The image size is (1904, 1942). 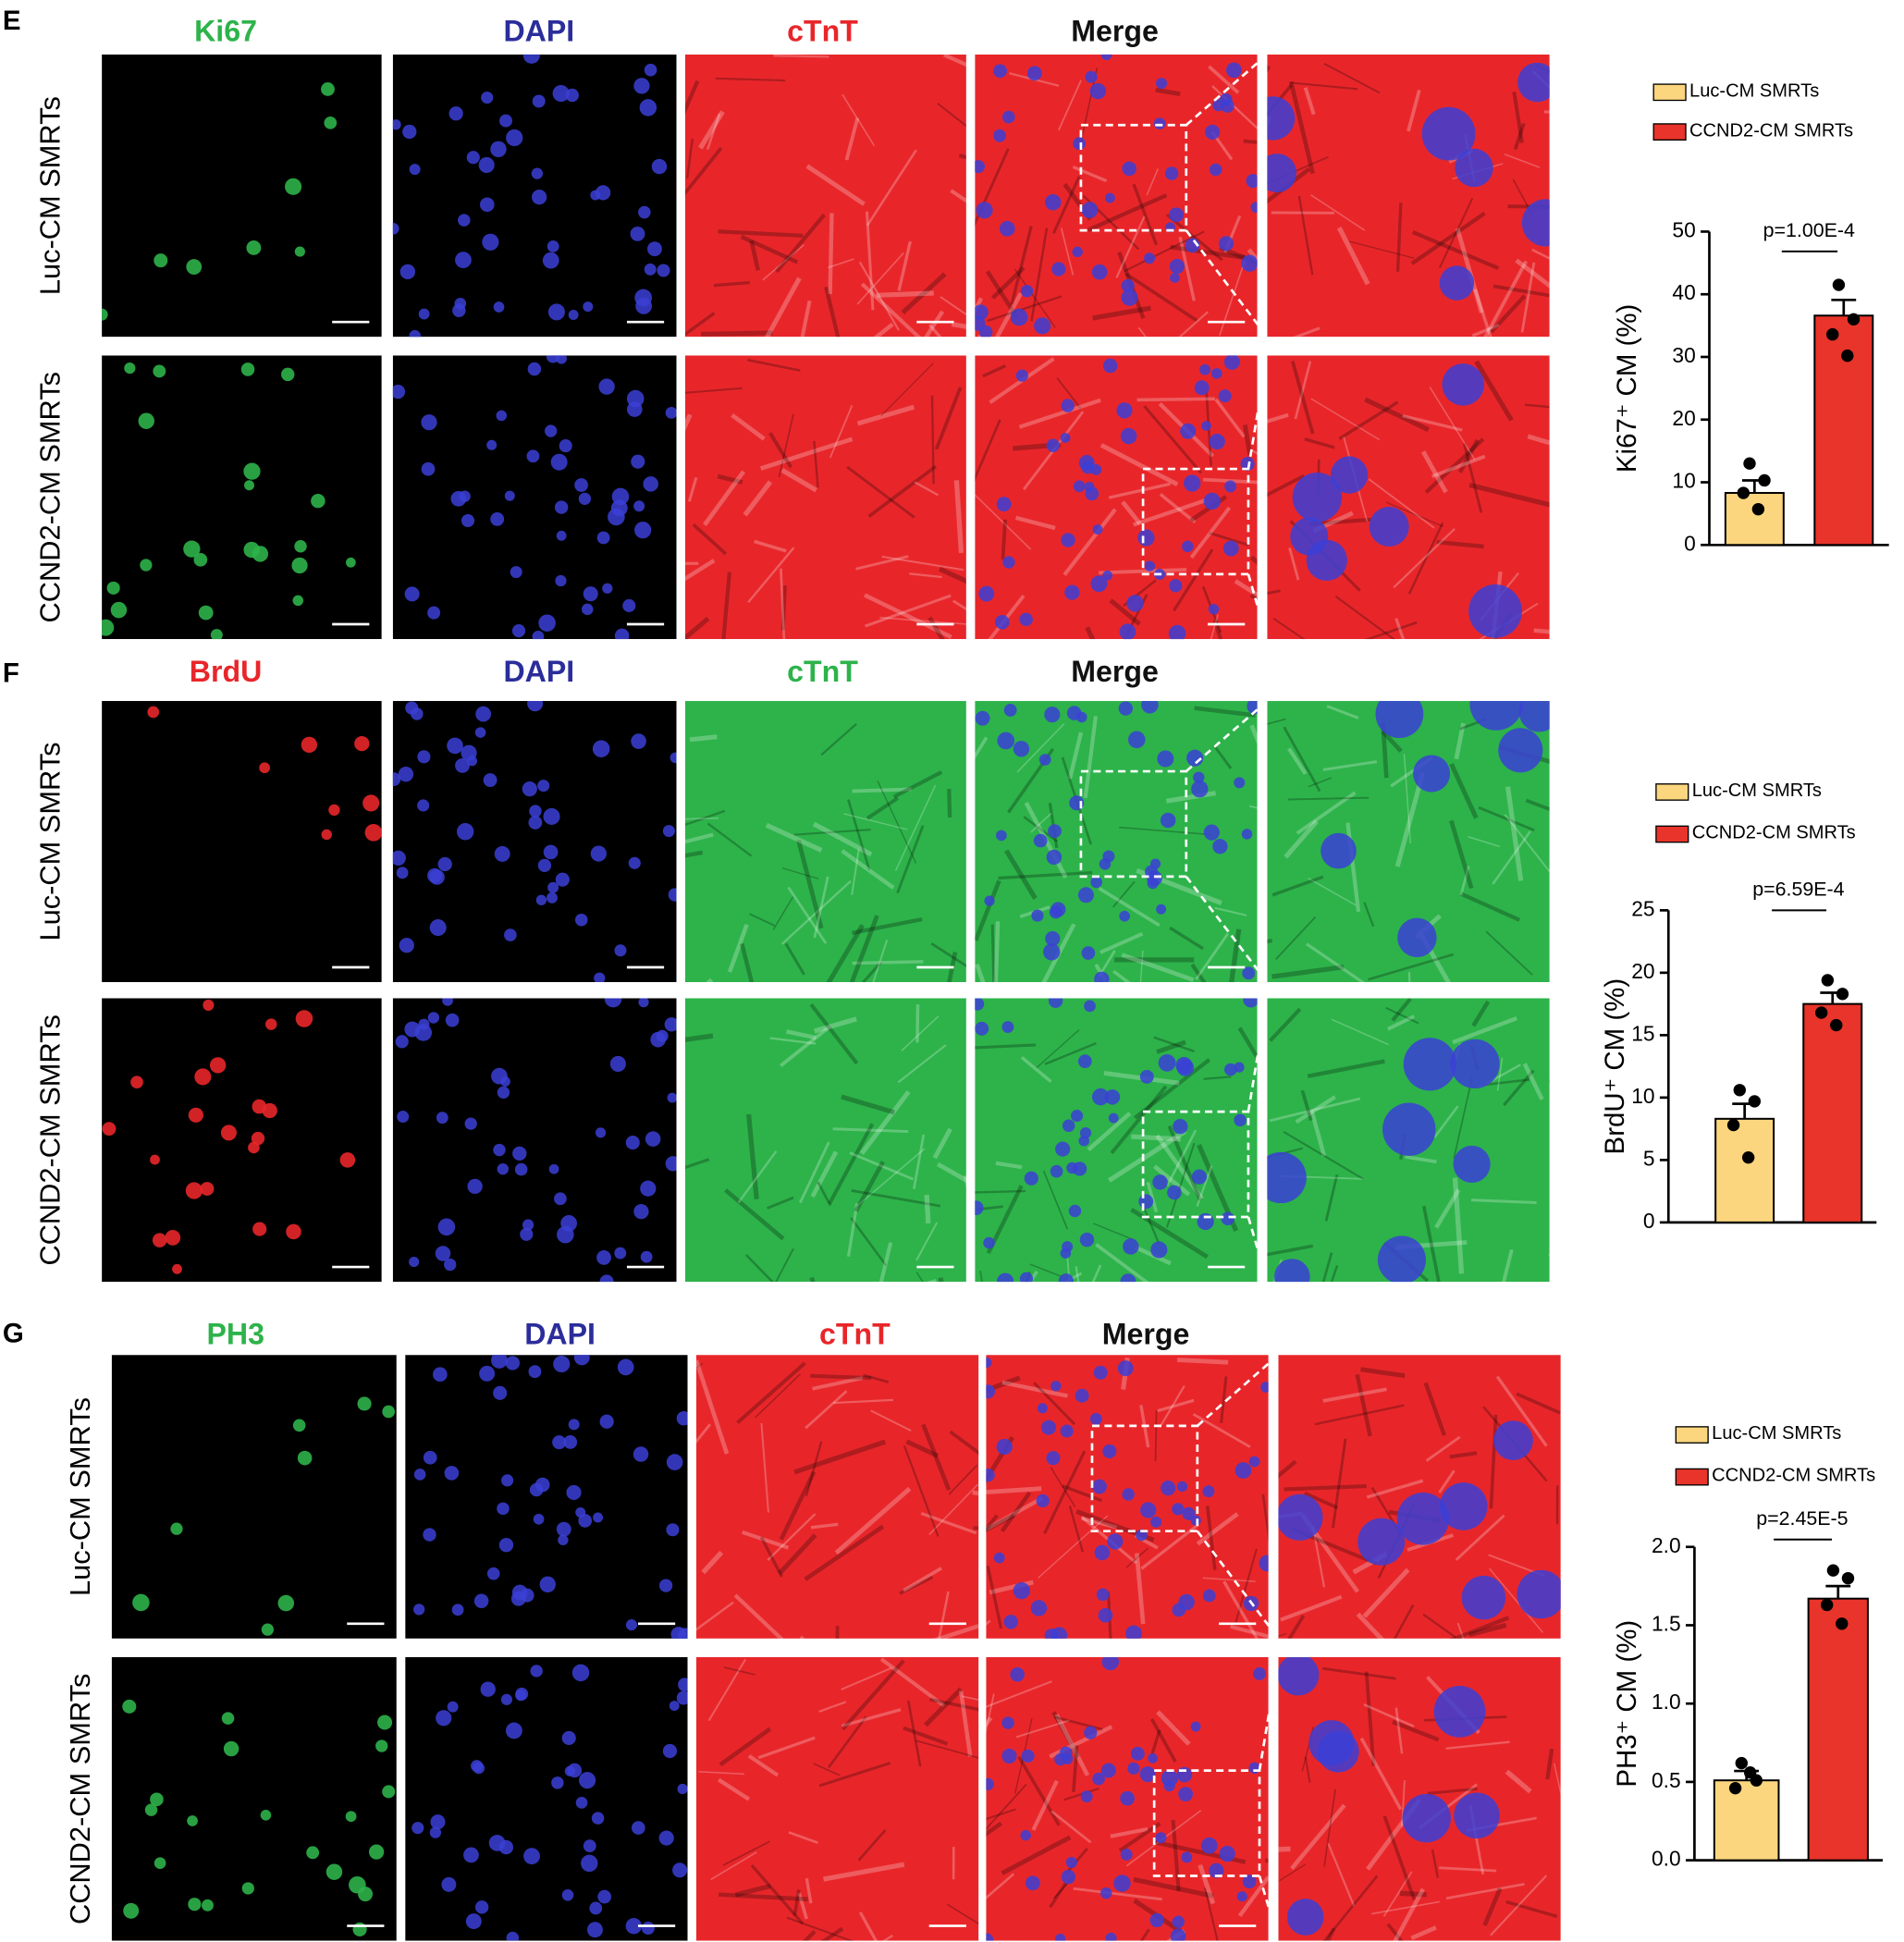 I want to click on y-tick-label: 2.0, so click(x=1666, y=1545).